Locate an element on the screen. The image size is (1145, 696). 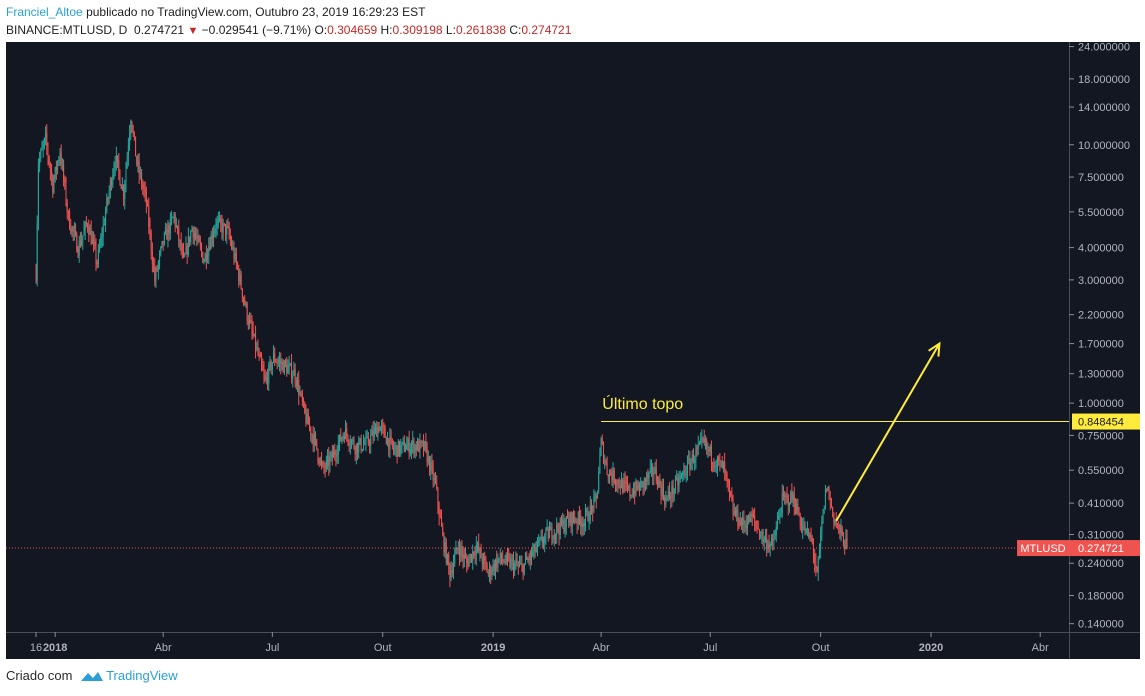
open-value: 0.304659 is located at coordinates (352, 30).